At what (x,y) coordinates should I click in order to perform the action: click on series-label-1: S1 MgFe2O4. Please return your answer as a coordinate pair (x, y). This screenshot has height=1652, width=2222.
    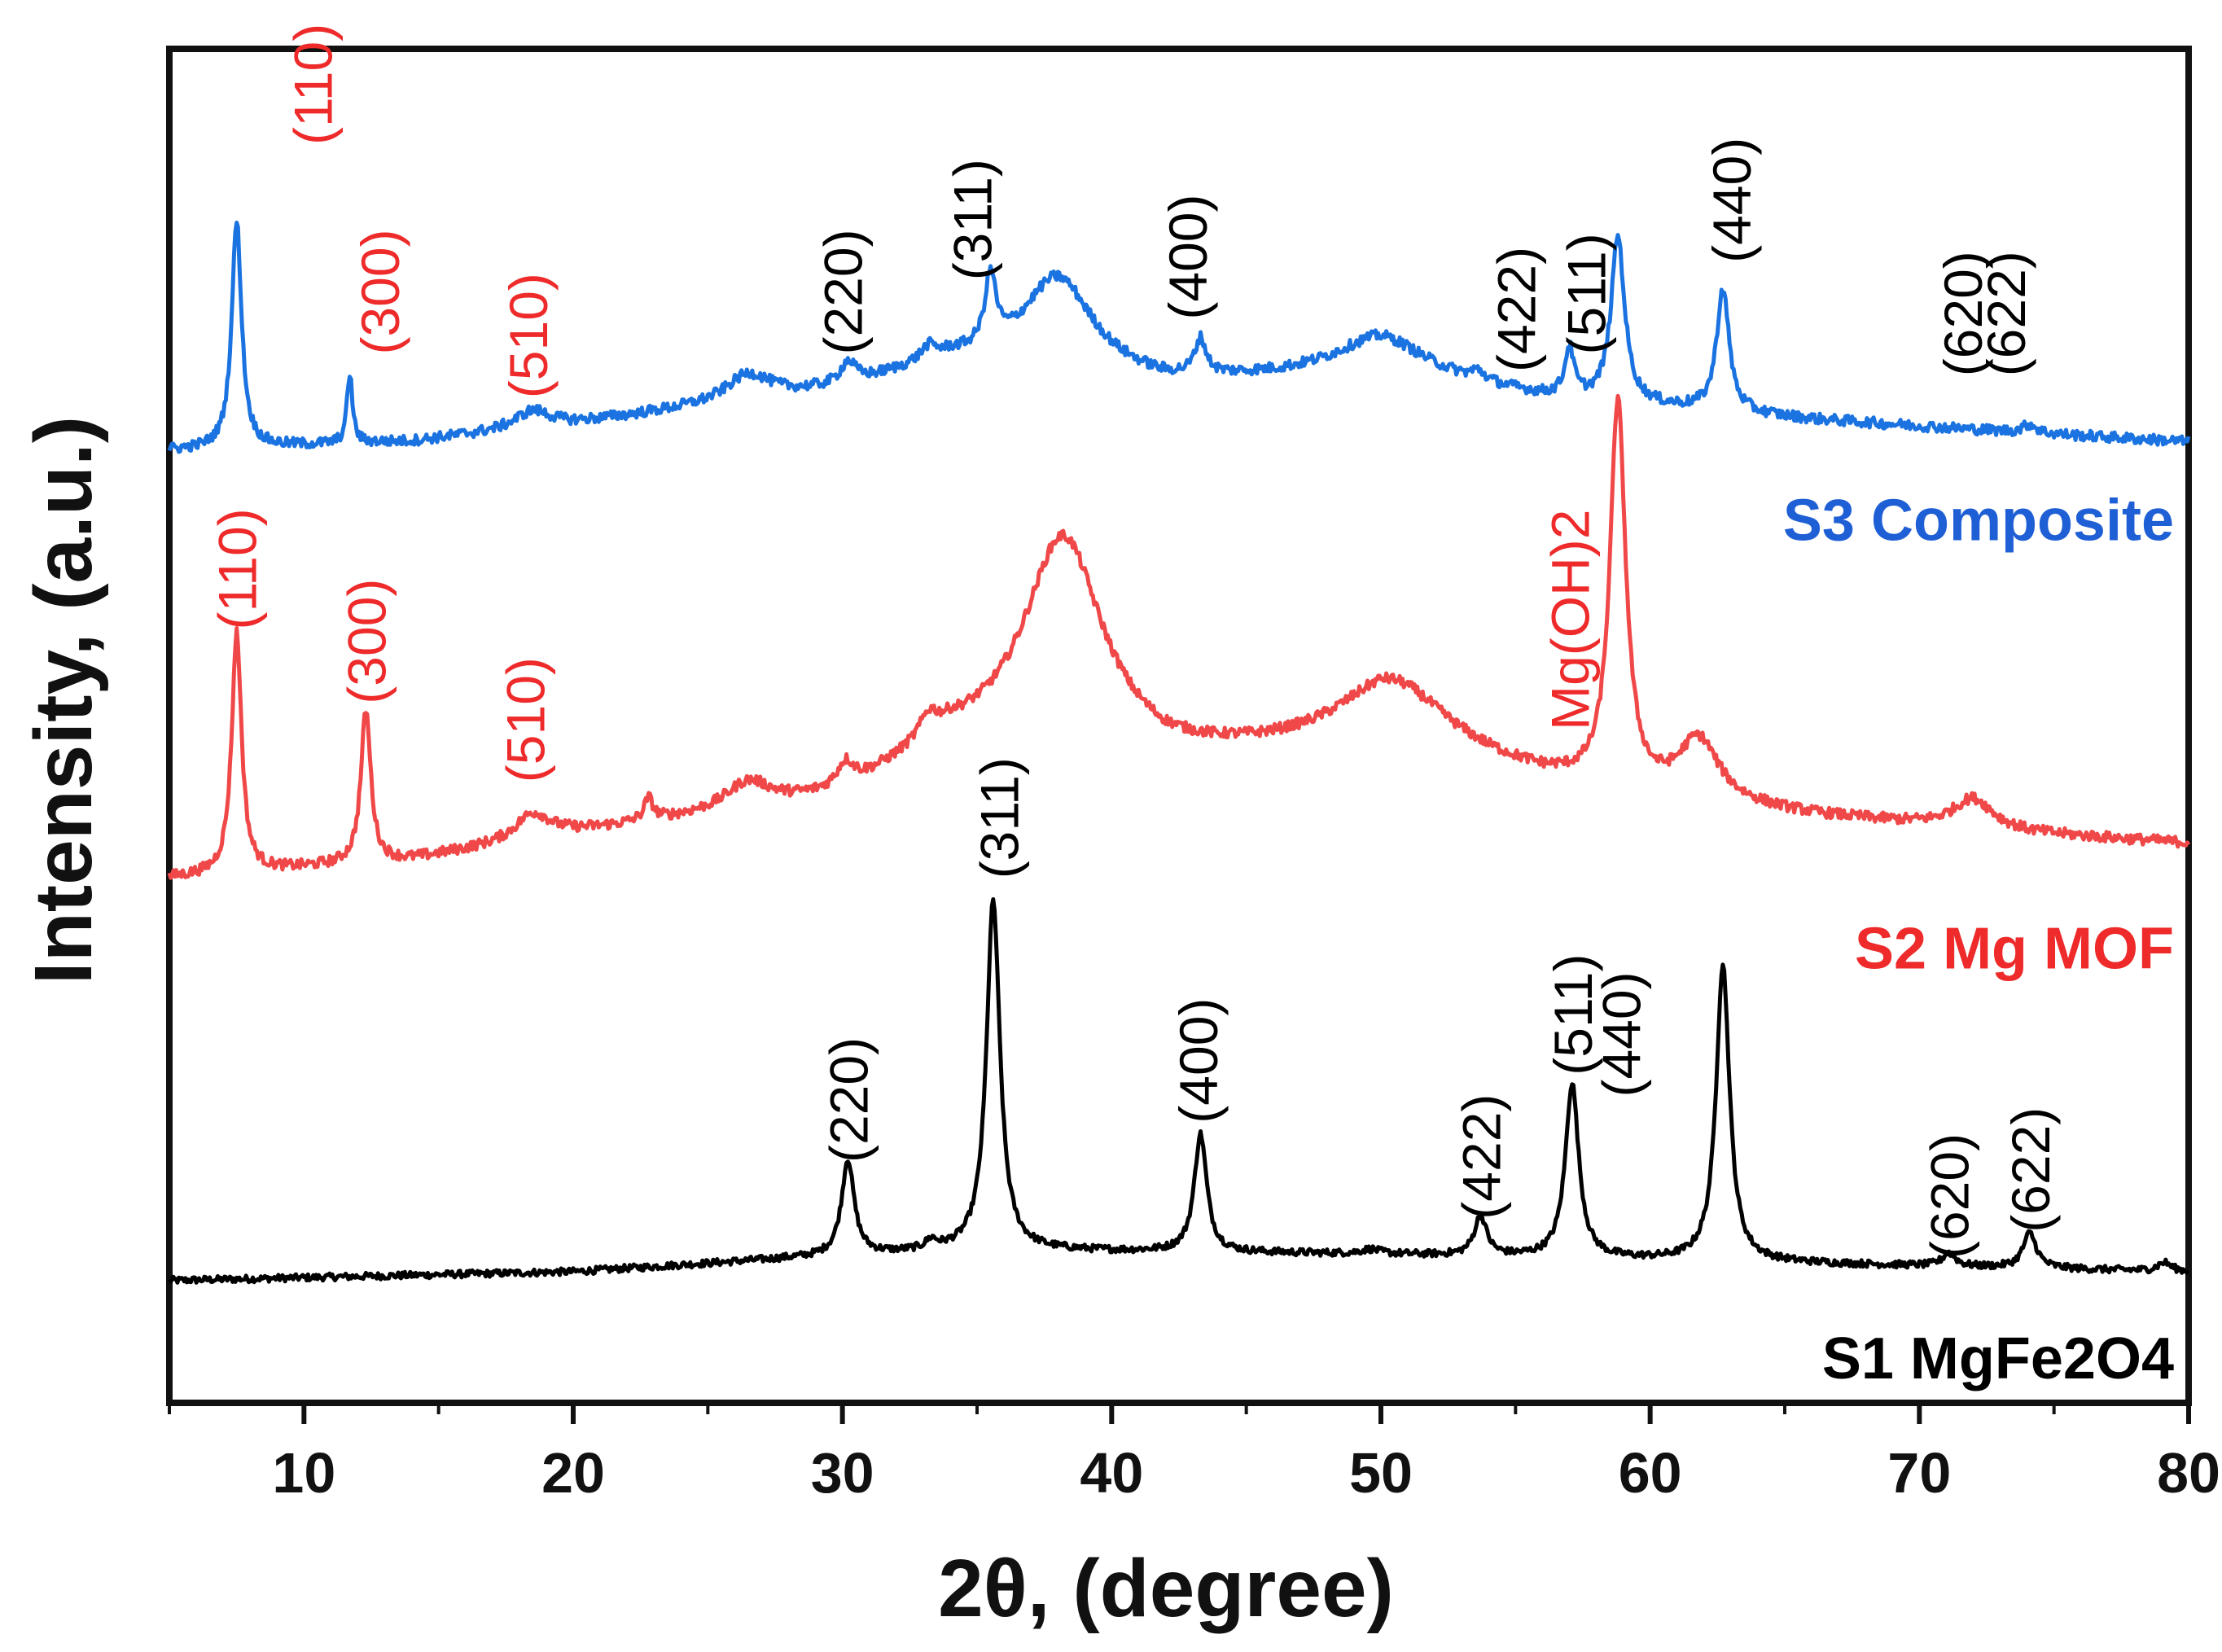
    Looking at the image, I should click on (1998, 1358).